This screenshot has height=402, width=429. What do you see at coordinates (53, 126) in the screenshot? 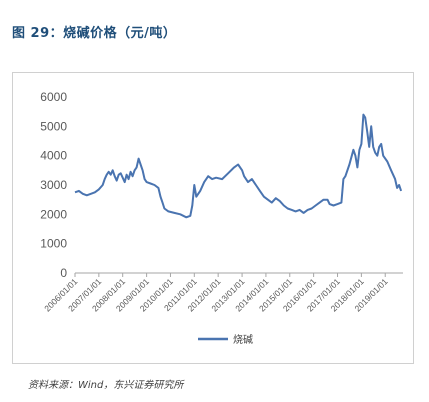
I see `y-tick-label: 5000` at bounding box center [53, 126].